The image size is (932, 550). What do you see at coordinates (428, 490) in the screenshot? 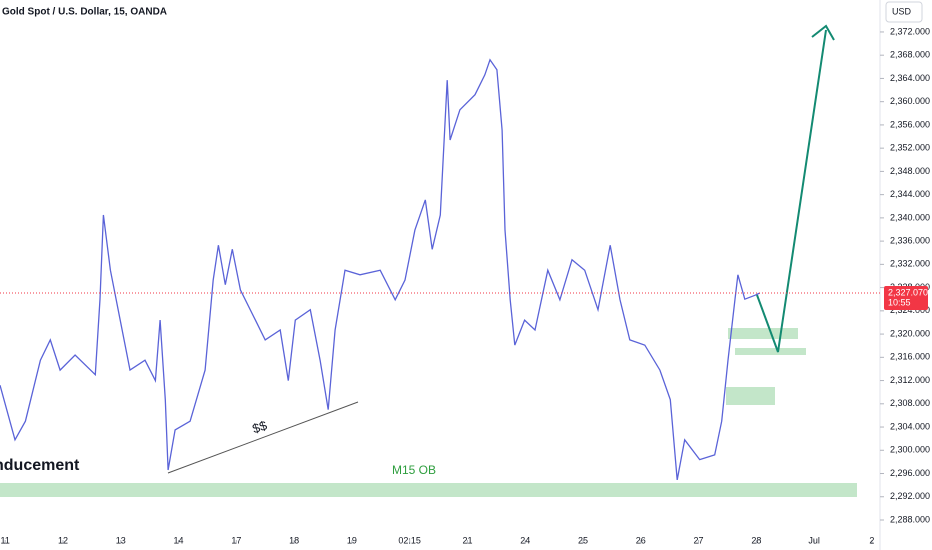
I see `order-block-zone` at bounding box center [428, 490].